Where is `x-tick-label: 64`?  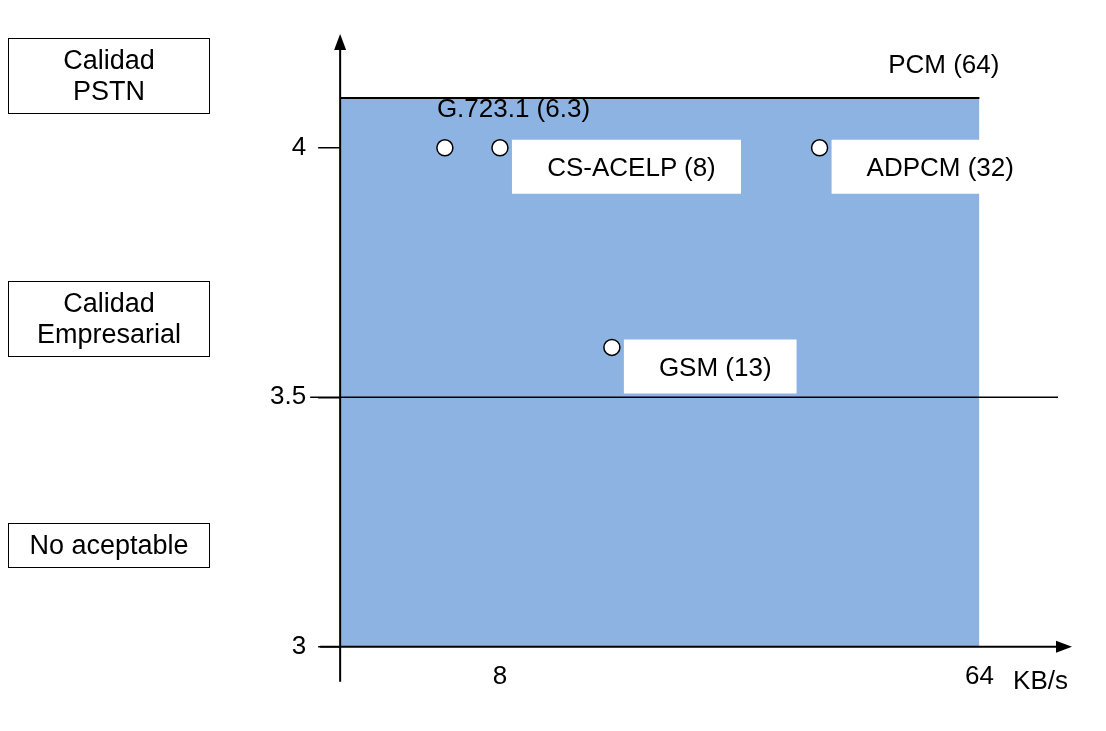
x-tick-label: 64 is located at coordinates (979, 674).